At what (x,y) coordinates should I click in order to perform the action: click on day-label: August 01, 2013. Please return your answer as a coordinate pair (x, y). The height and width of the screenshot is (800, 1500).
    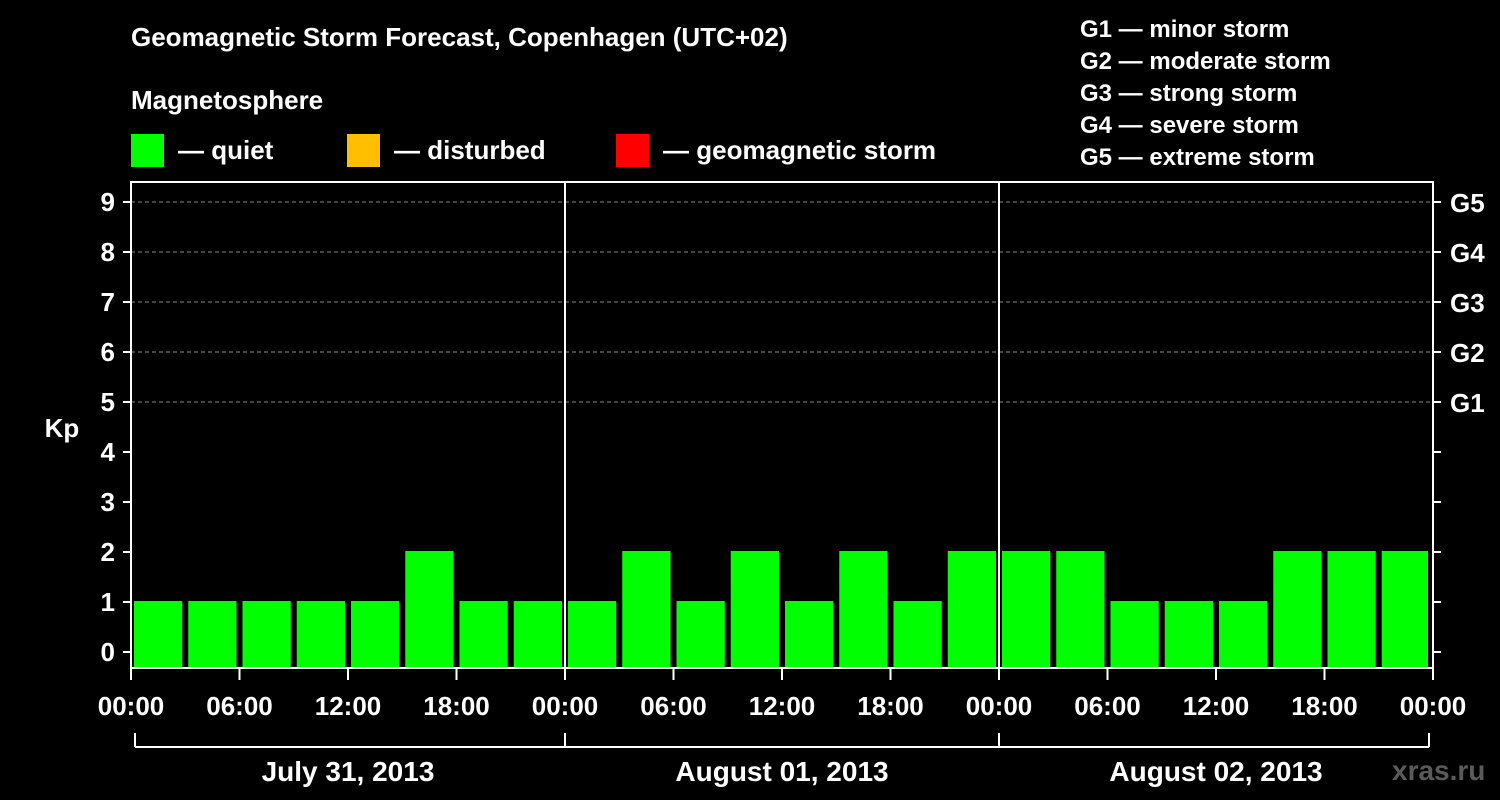
    Looking at the image, I should click on (781, 771).